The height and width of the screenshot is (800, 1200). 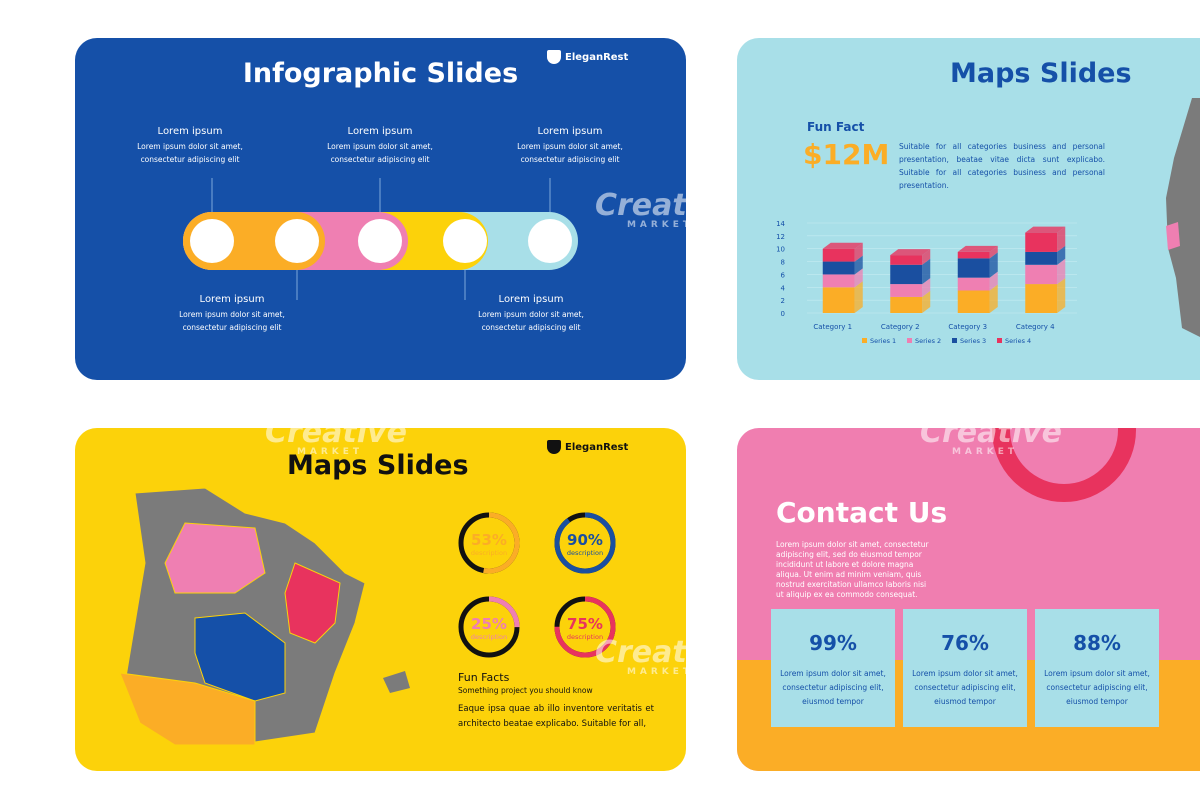 I want to click on step-icons, so click(x=381, y=241).